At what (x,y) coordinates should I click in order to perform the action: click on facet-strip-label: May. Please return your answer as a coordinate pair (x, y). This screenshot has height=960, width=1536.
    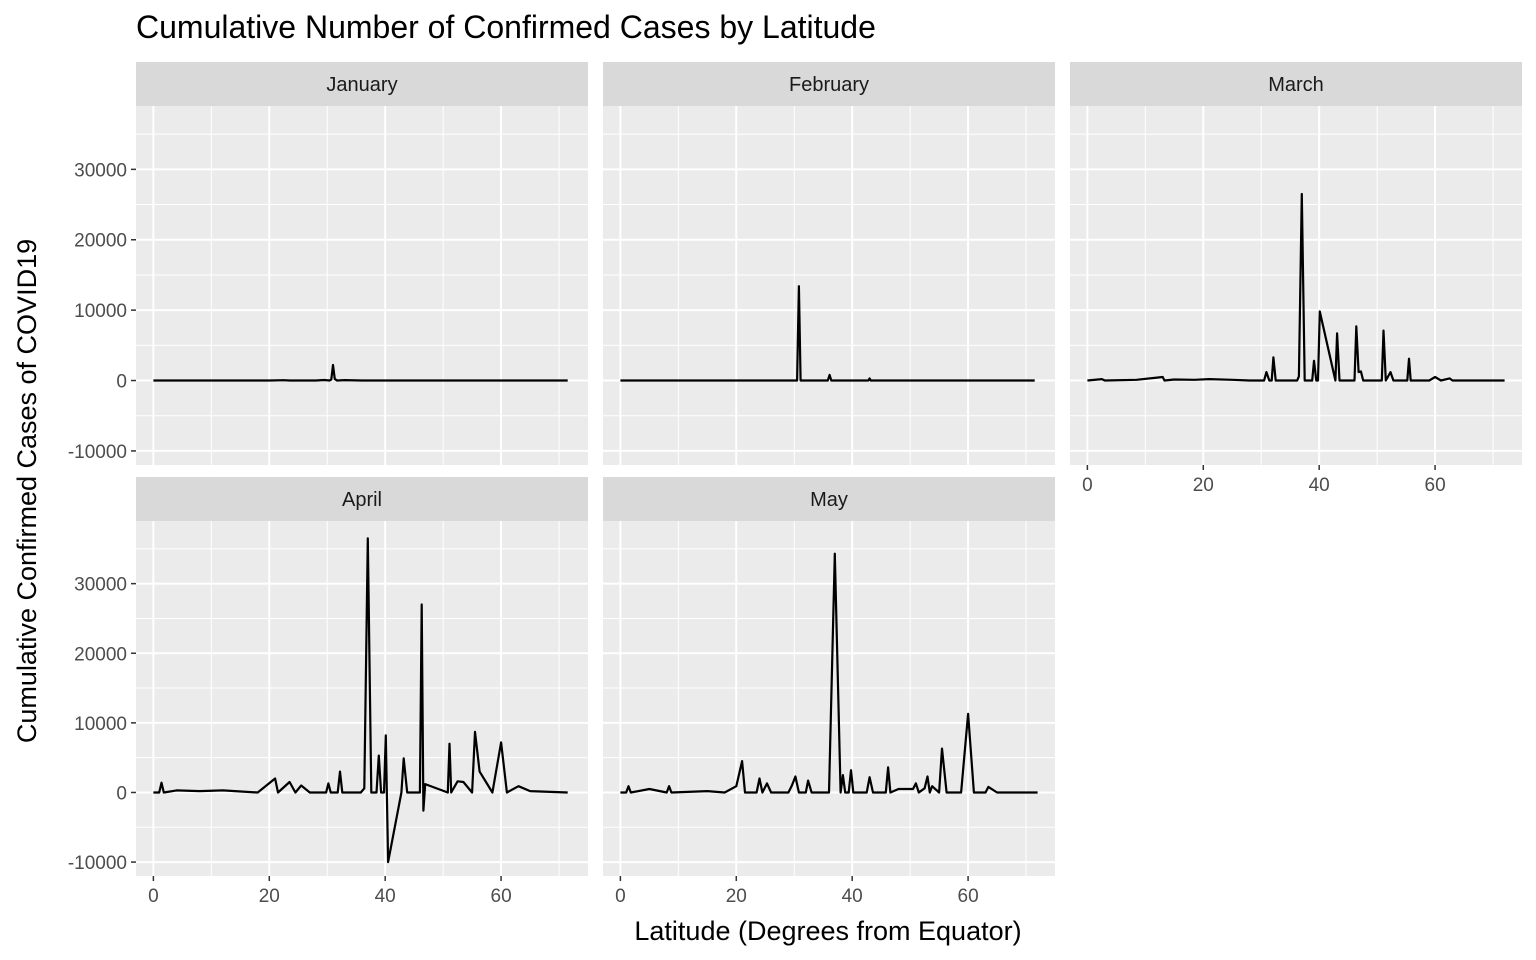
    Looking at the image, I should click on (829, 500).